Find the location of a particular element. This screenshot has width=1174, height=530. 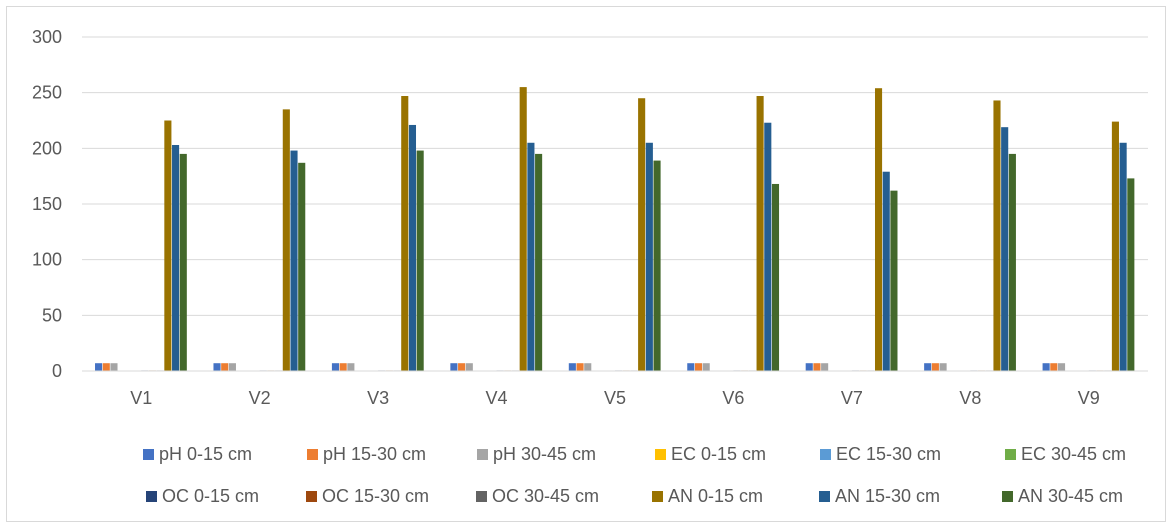

bar-v8-an-30-45-cm is located at coordinates (1012, 262).